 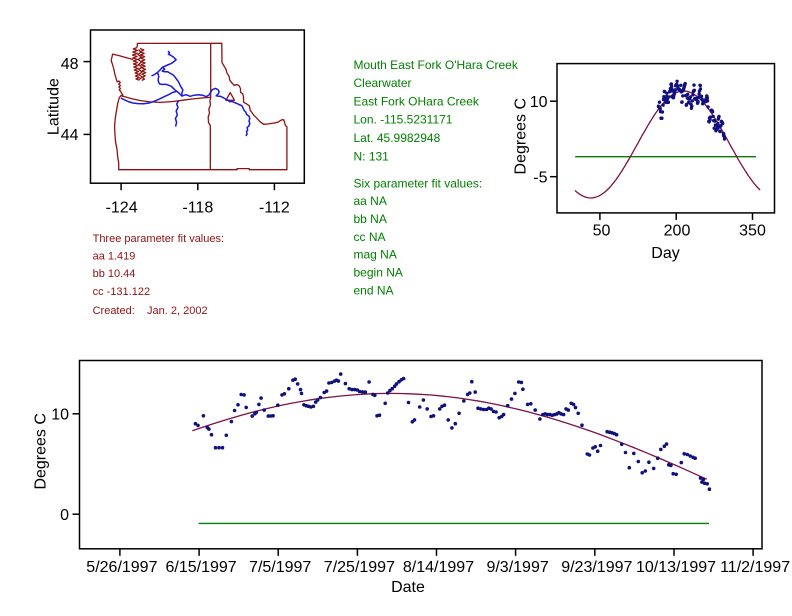 What do you see at coordinates (752, 231) in the screenshot?
I see `svg-text: 350` at bounding box center [752, 231].